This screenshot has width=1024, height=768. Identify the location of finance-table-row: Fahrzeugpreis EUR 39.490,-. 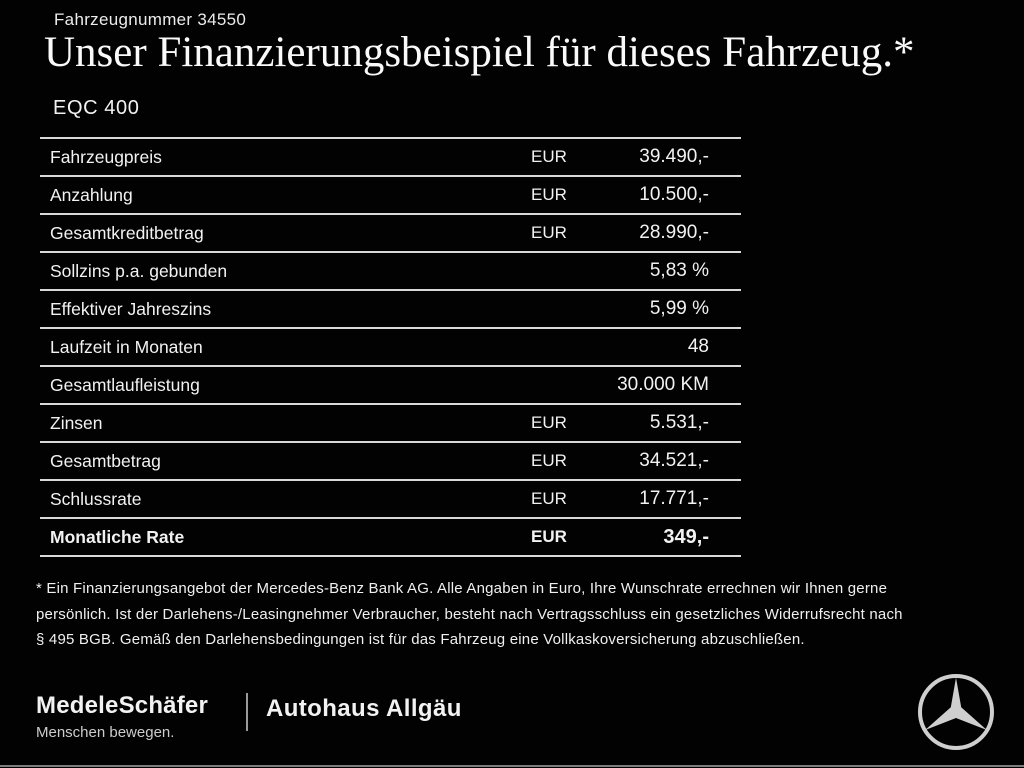
(390, 156).